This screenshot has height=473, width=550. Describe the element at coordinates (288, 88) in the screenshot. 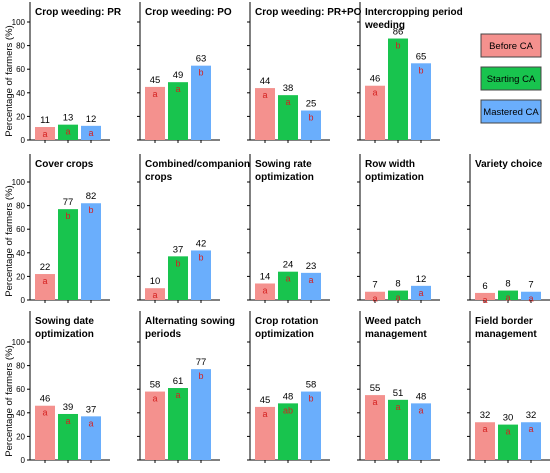

I see `value-label: 38` at that location.